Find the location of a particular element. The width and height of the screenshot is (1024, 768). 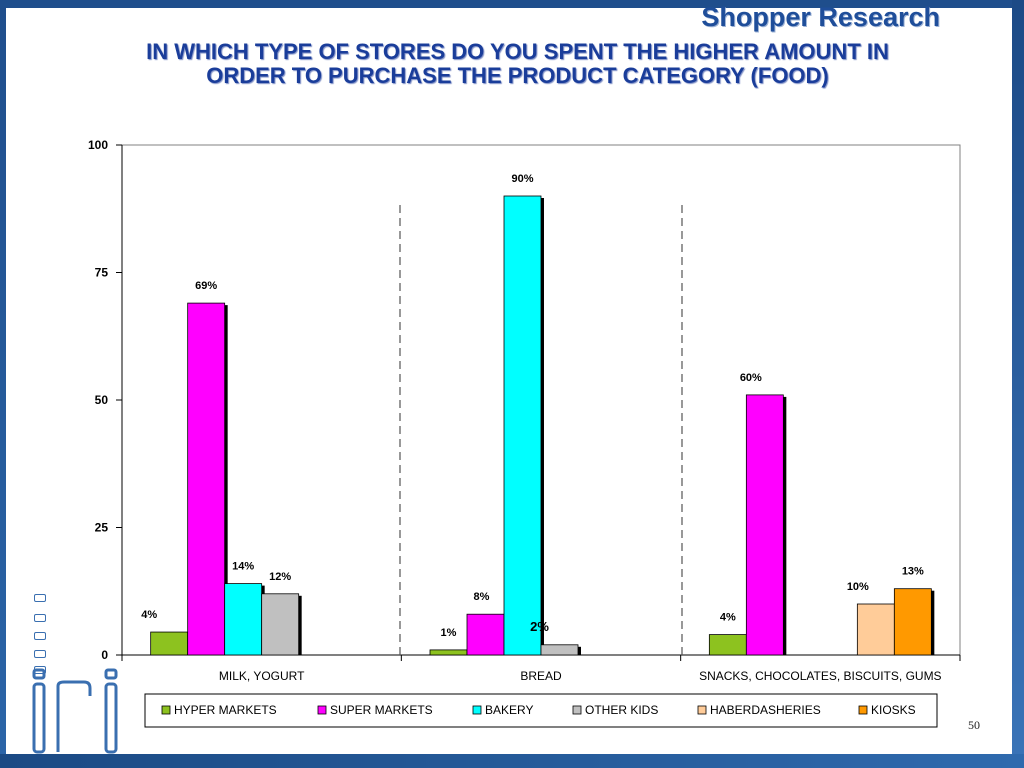

bar-data-label: 12% is located at coordinates (280, 577).